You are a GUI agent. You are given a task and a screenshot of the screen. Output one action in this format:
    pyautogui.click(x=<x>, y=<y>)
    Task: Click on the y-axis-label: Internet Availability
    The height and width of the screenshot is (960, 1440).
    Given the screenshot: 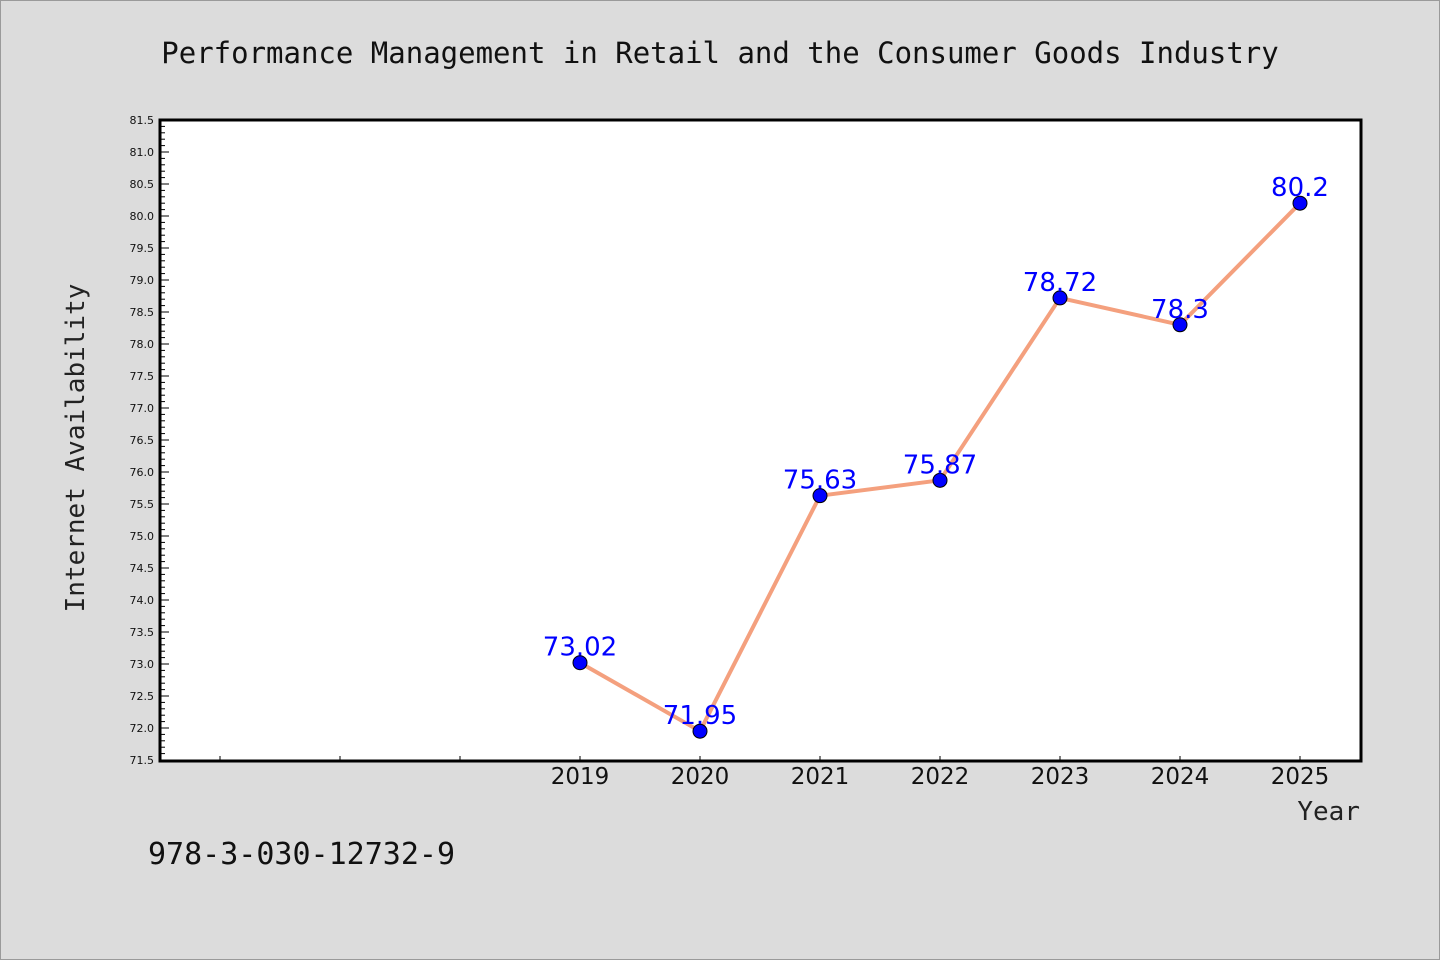 What is the action you would take?
    pyautogui.click(x=76, y=448)
    